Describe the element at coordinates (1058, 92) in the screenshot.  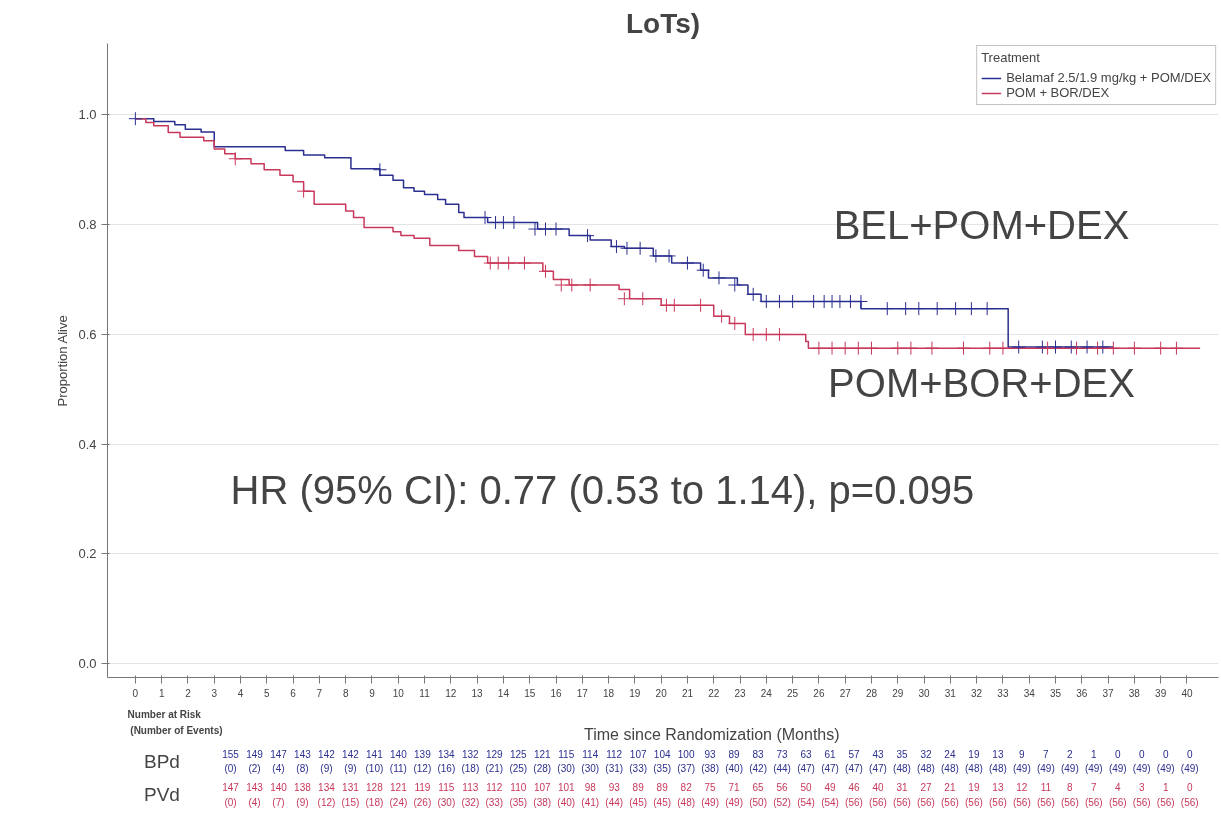
I see `legend-label: POM + BOR/DEX` at that location.